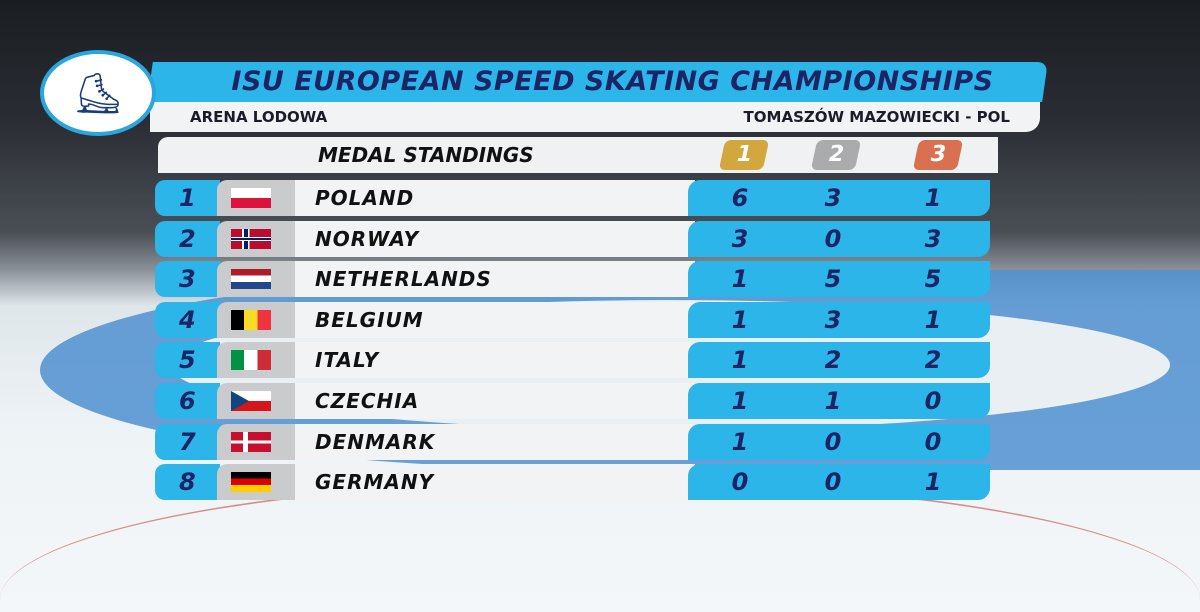 Image resolution: width=1200 pixels, height=612 pixels. I want to click on silver-medal-header: 2, so click(836, 155).